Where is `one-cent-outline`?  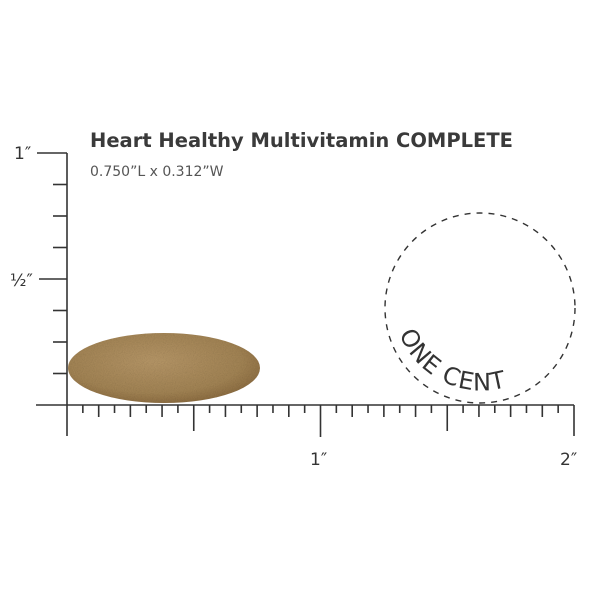
one-cent-outline is located at coordinates (480, 308).